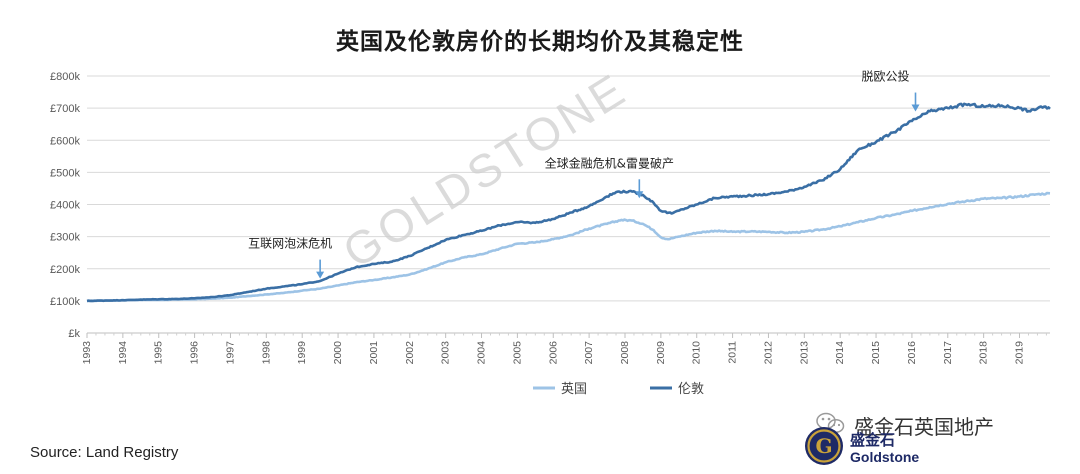  I want to click on x-tick-label: 1998, so click(266, 353).